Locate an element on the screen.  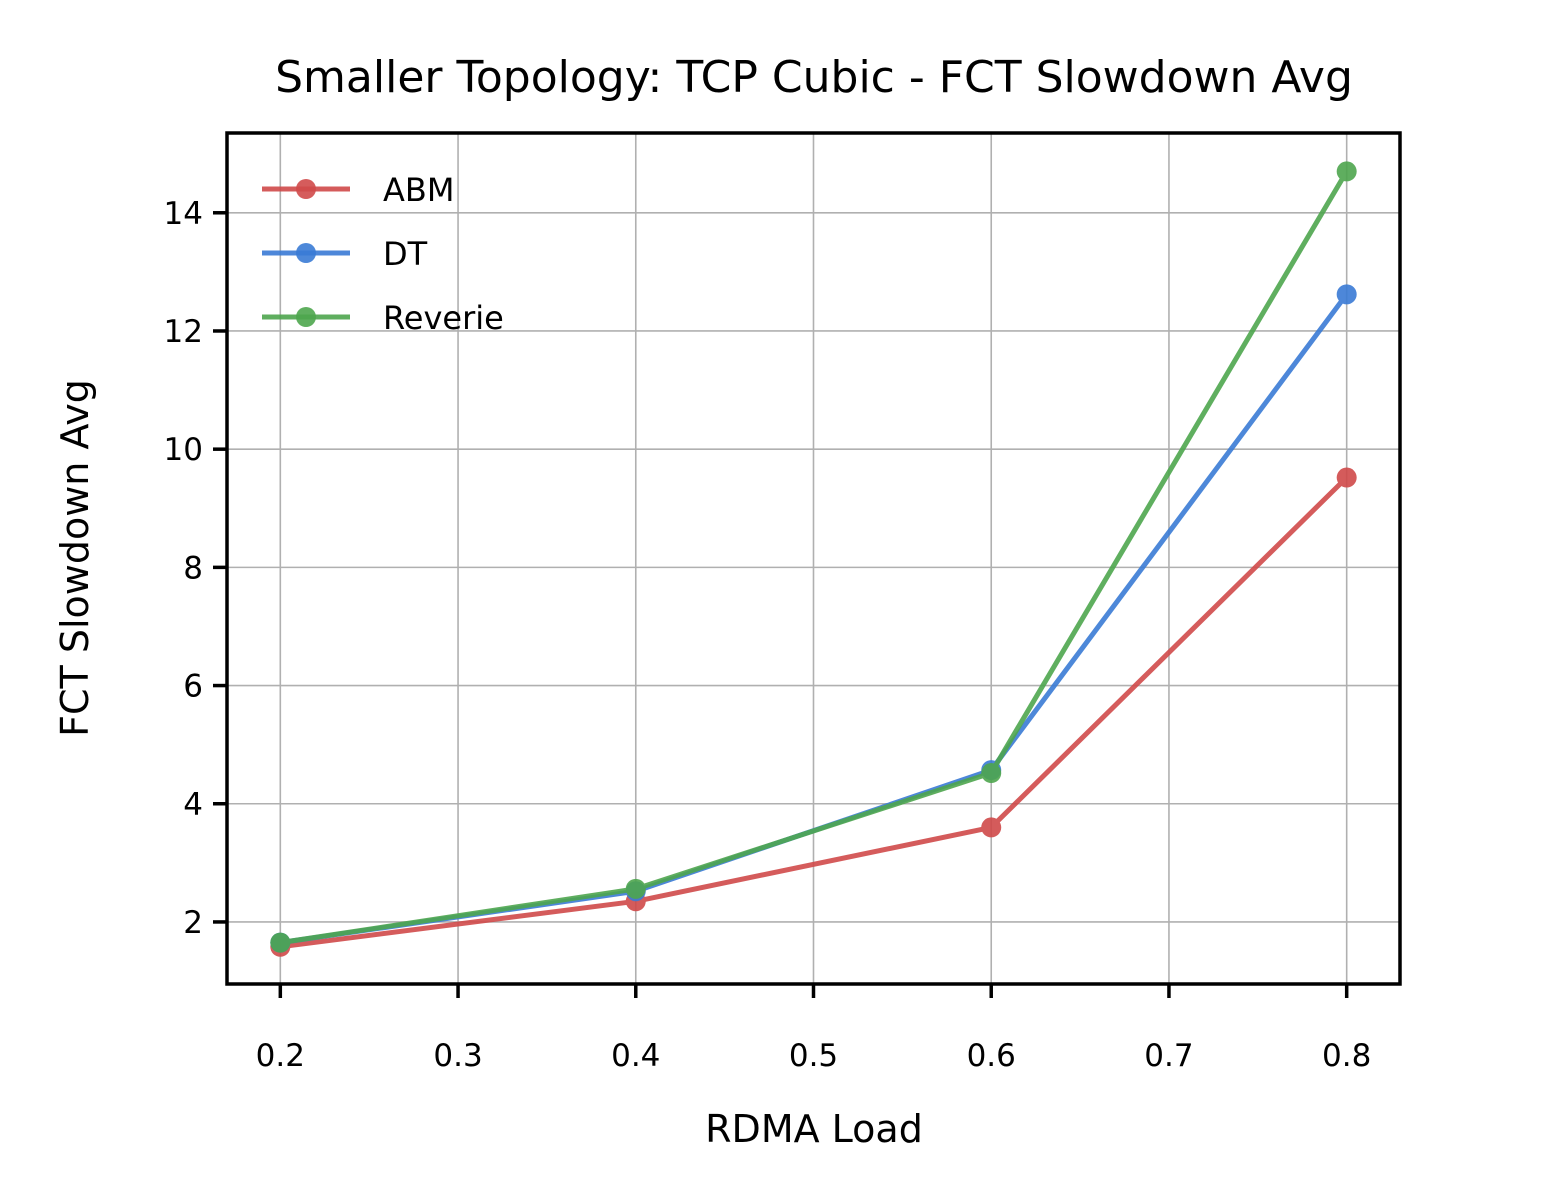
x-axis-label: RDMA Load is located at coordinates (814, 1129).